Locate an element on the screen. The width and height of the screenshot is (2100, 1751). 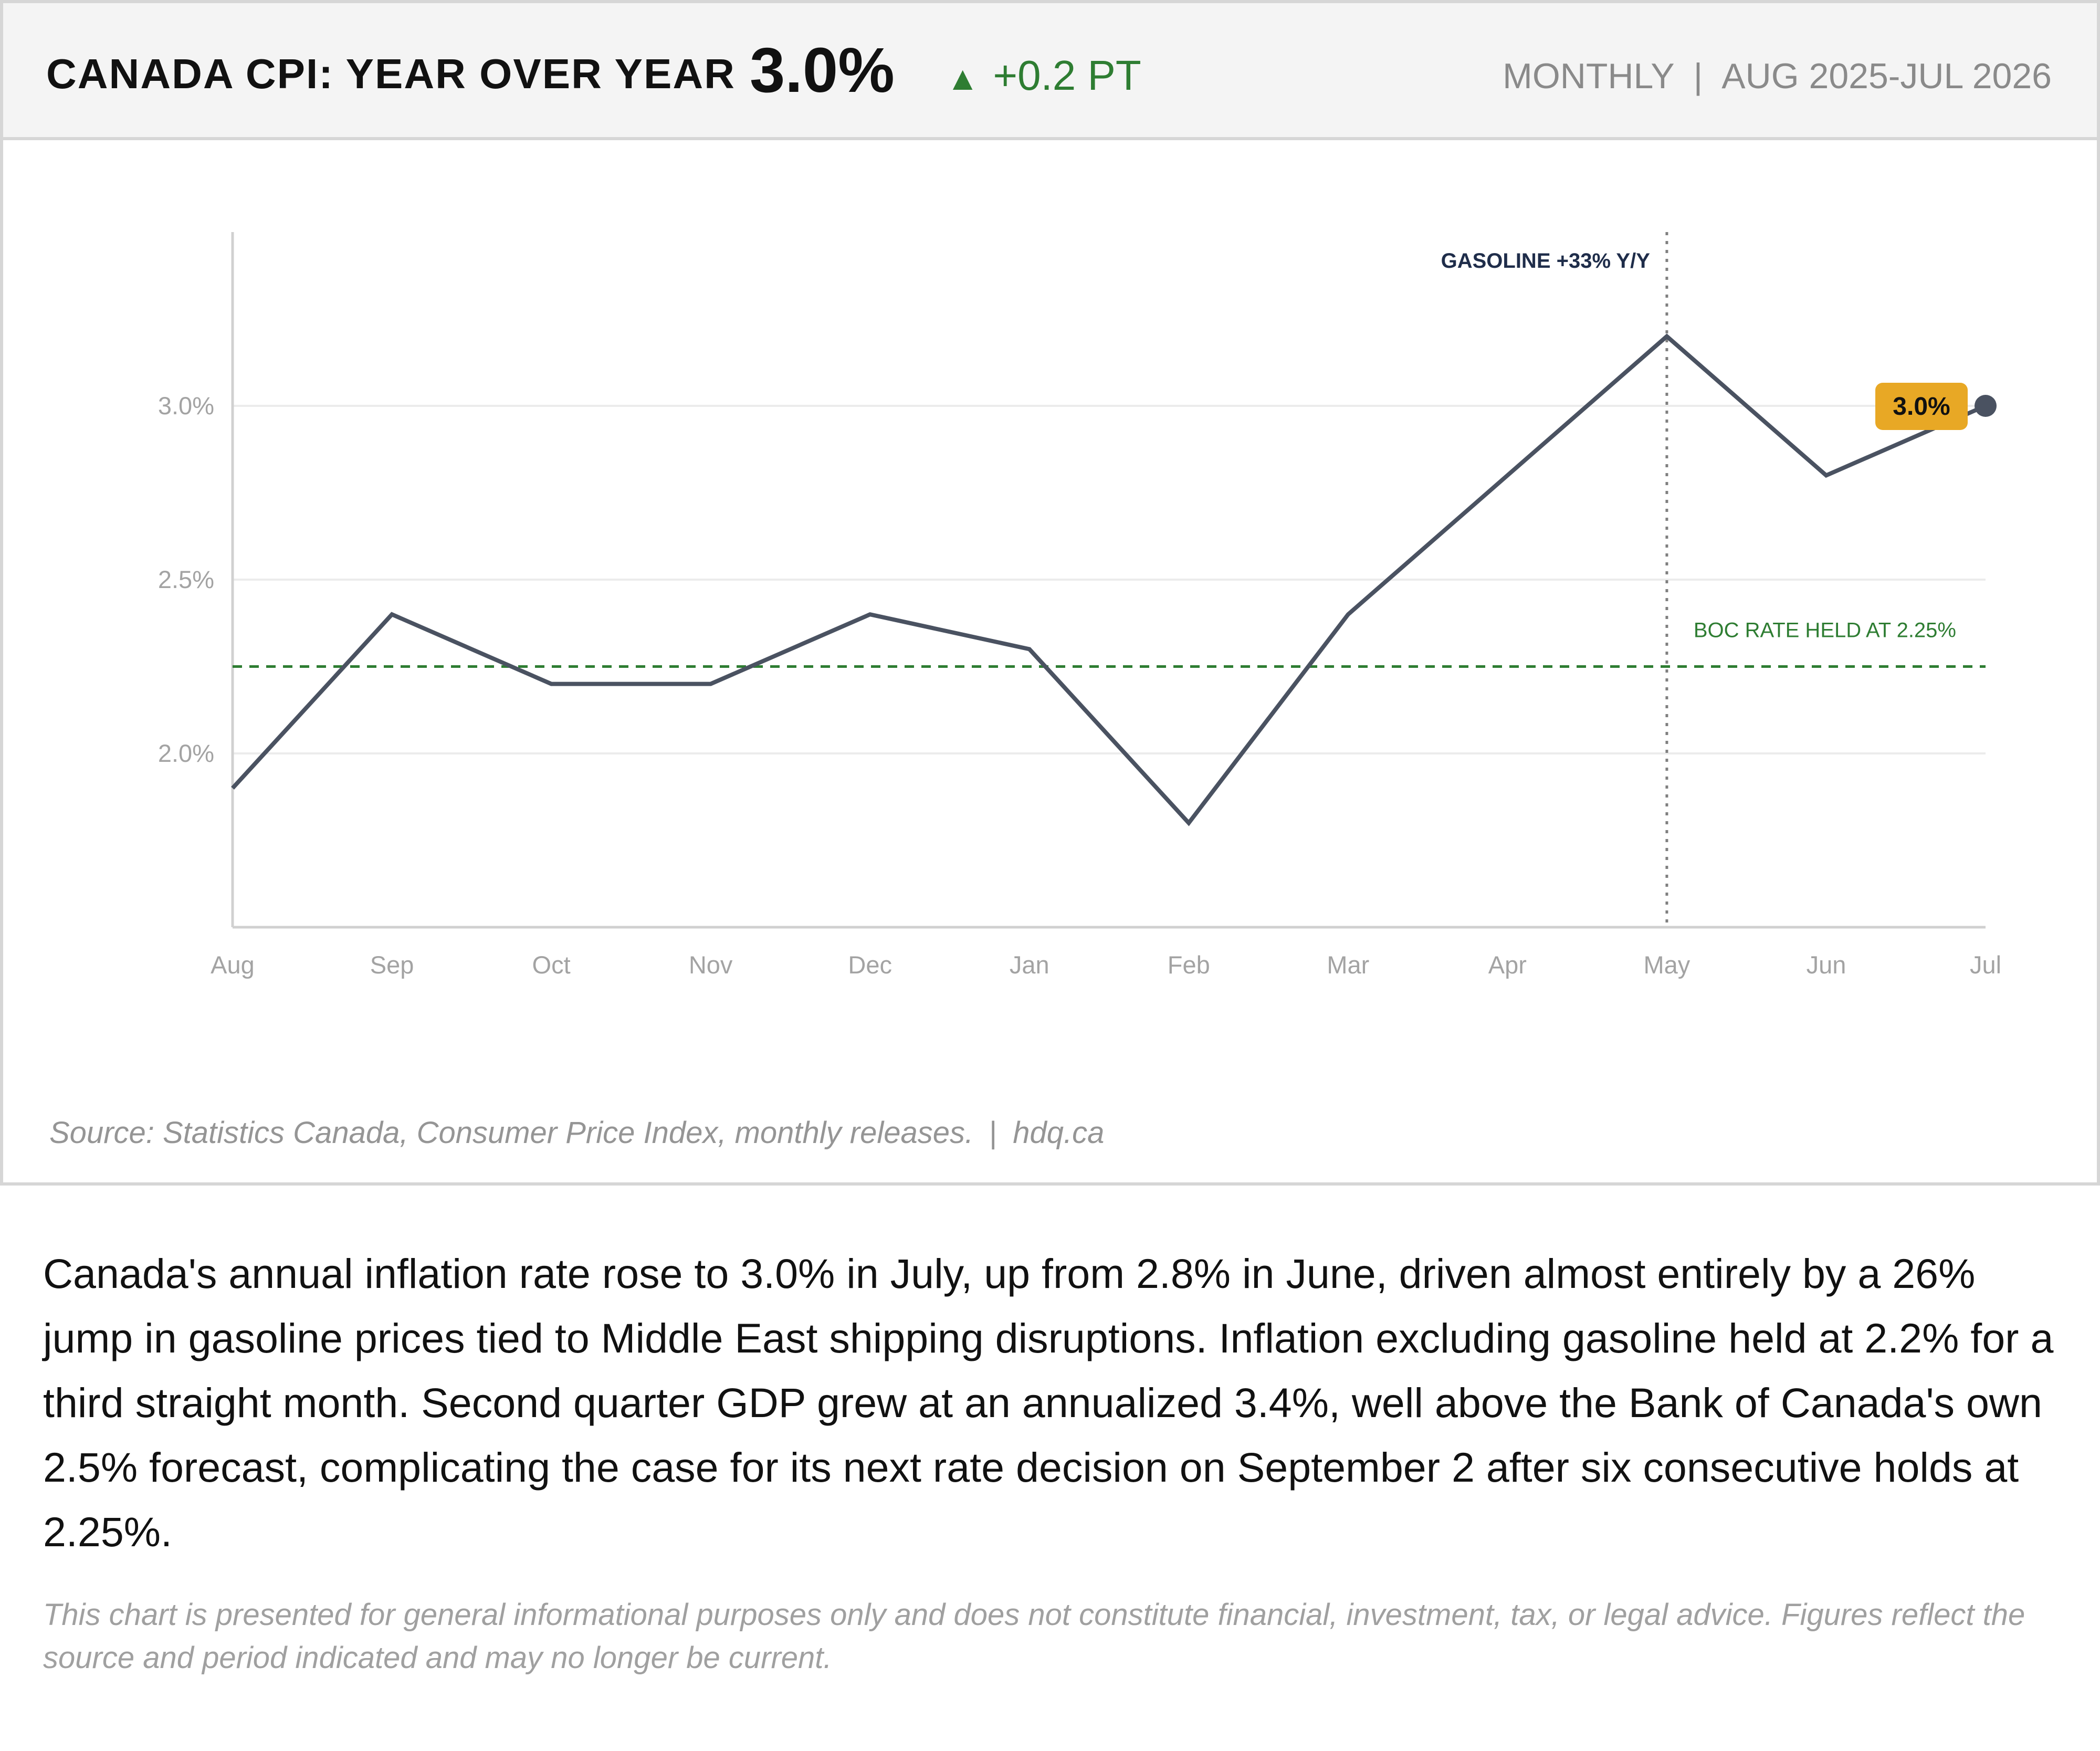
x-tick-label: Jan is located at coordinates (1029, 965).